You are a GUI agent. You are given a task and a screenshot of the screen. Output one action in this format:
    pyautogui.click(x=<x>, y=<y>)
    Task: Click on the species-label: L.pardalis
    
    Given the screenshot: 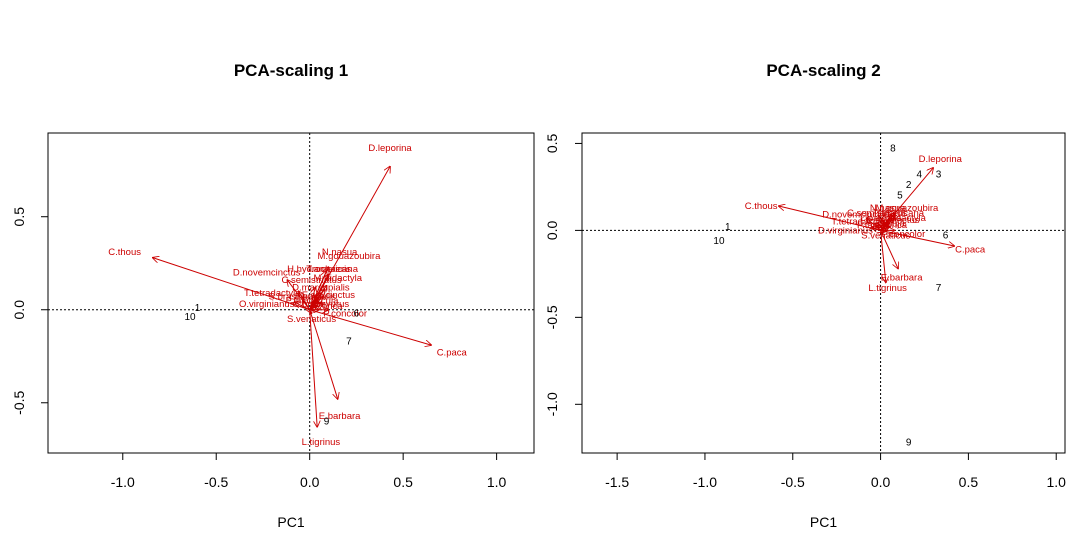 What is the action you would take?
    pyautogui.click(x=315, y=297)
    